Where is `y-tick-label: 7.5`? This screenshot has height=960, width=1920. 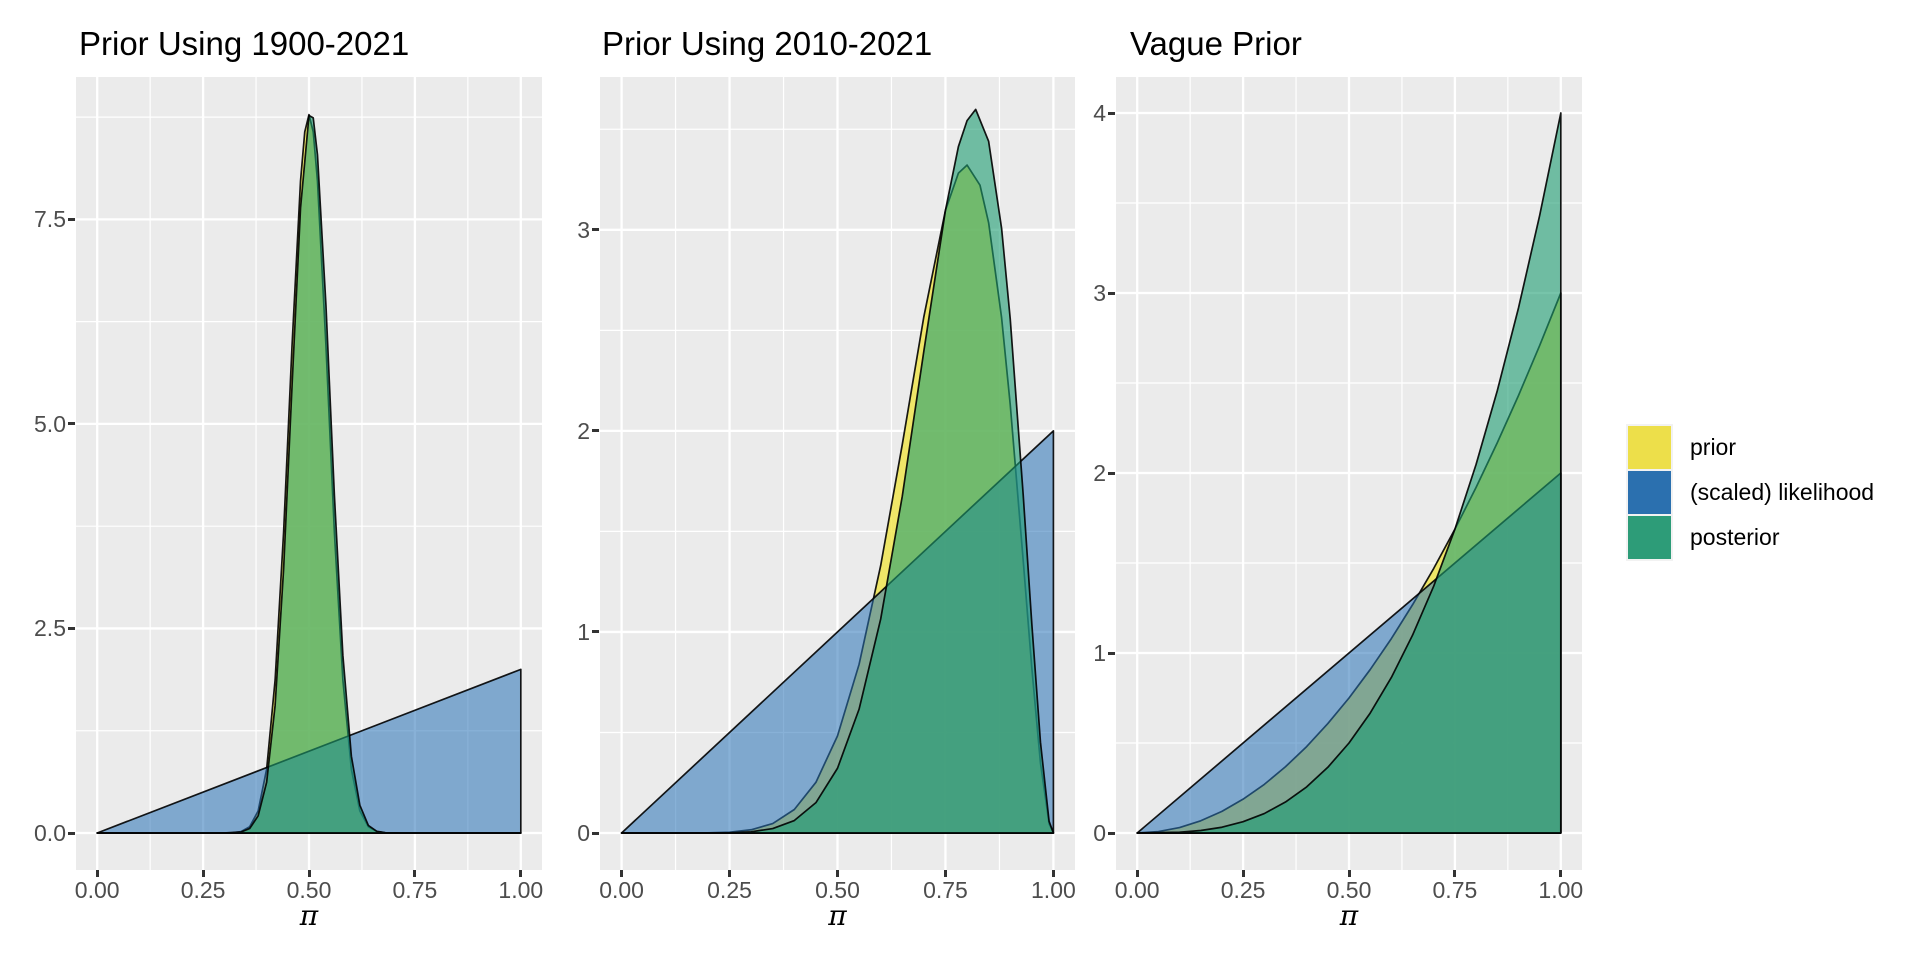 y-tick-label: 7.5 is located at coordinates (50, 219).